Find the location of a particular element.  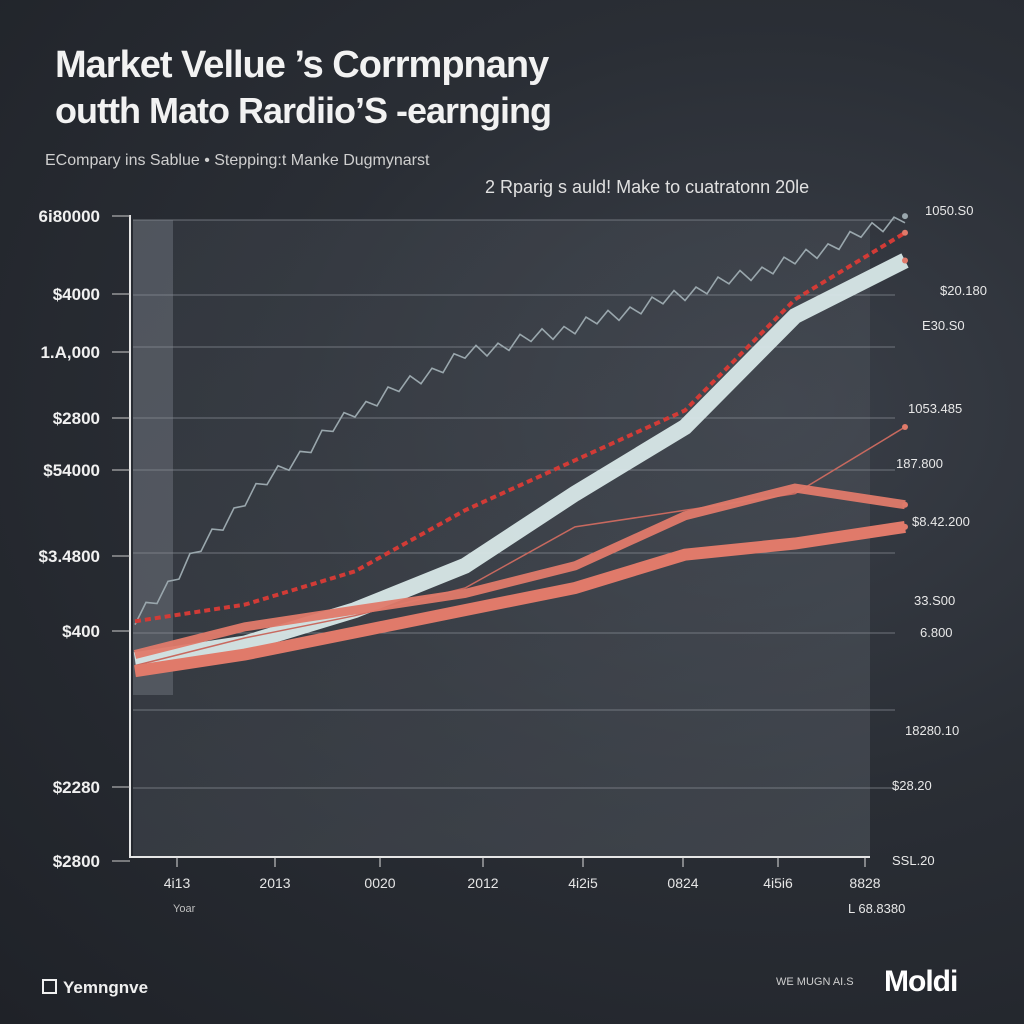

chart-title-line-2: outth Mato Rardiio’S -earnging is located at coordinates (303, 110).